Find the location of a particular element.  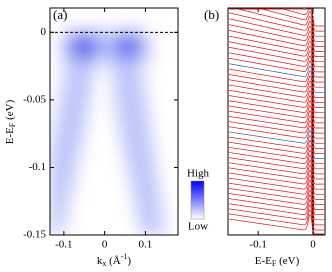

panel-label: (a) is located at coordinates (60, 14).